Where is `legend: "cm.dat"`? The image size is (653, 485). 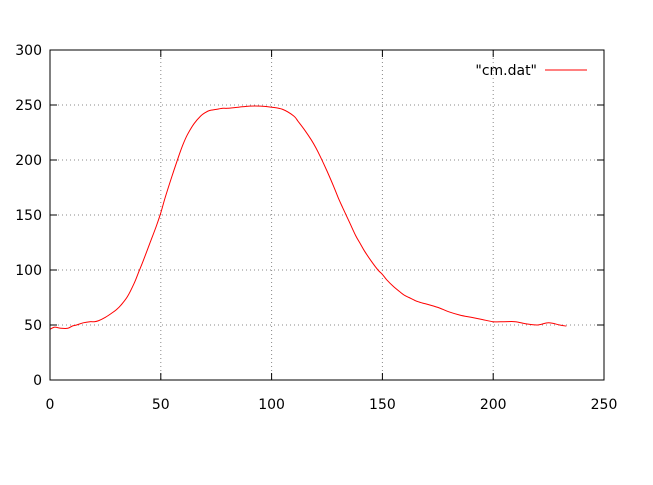
legend: "cm.dat" is located at coordinates (531, 71).